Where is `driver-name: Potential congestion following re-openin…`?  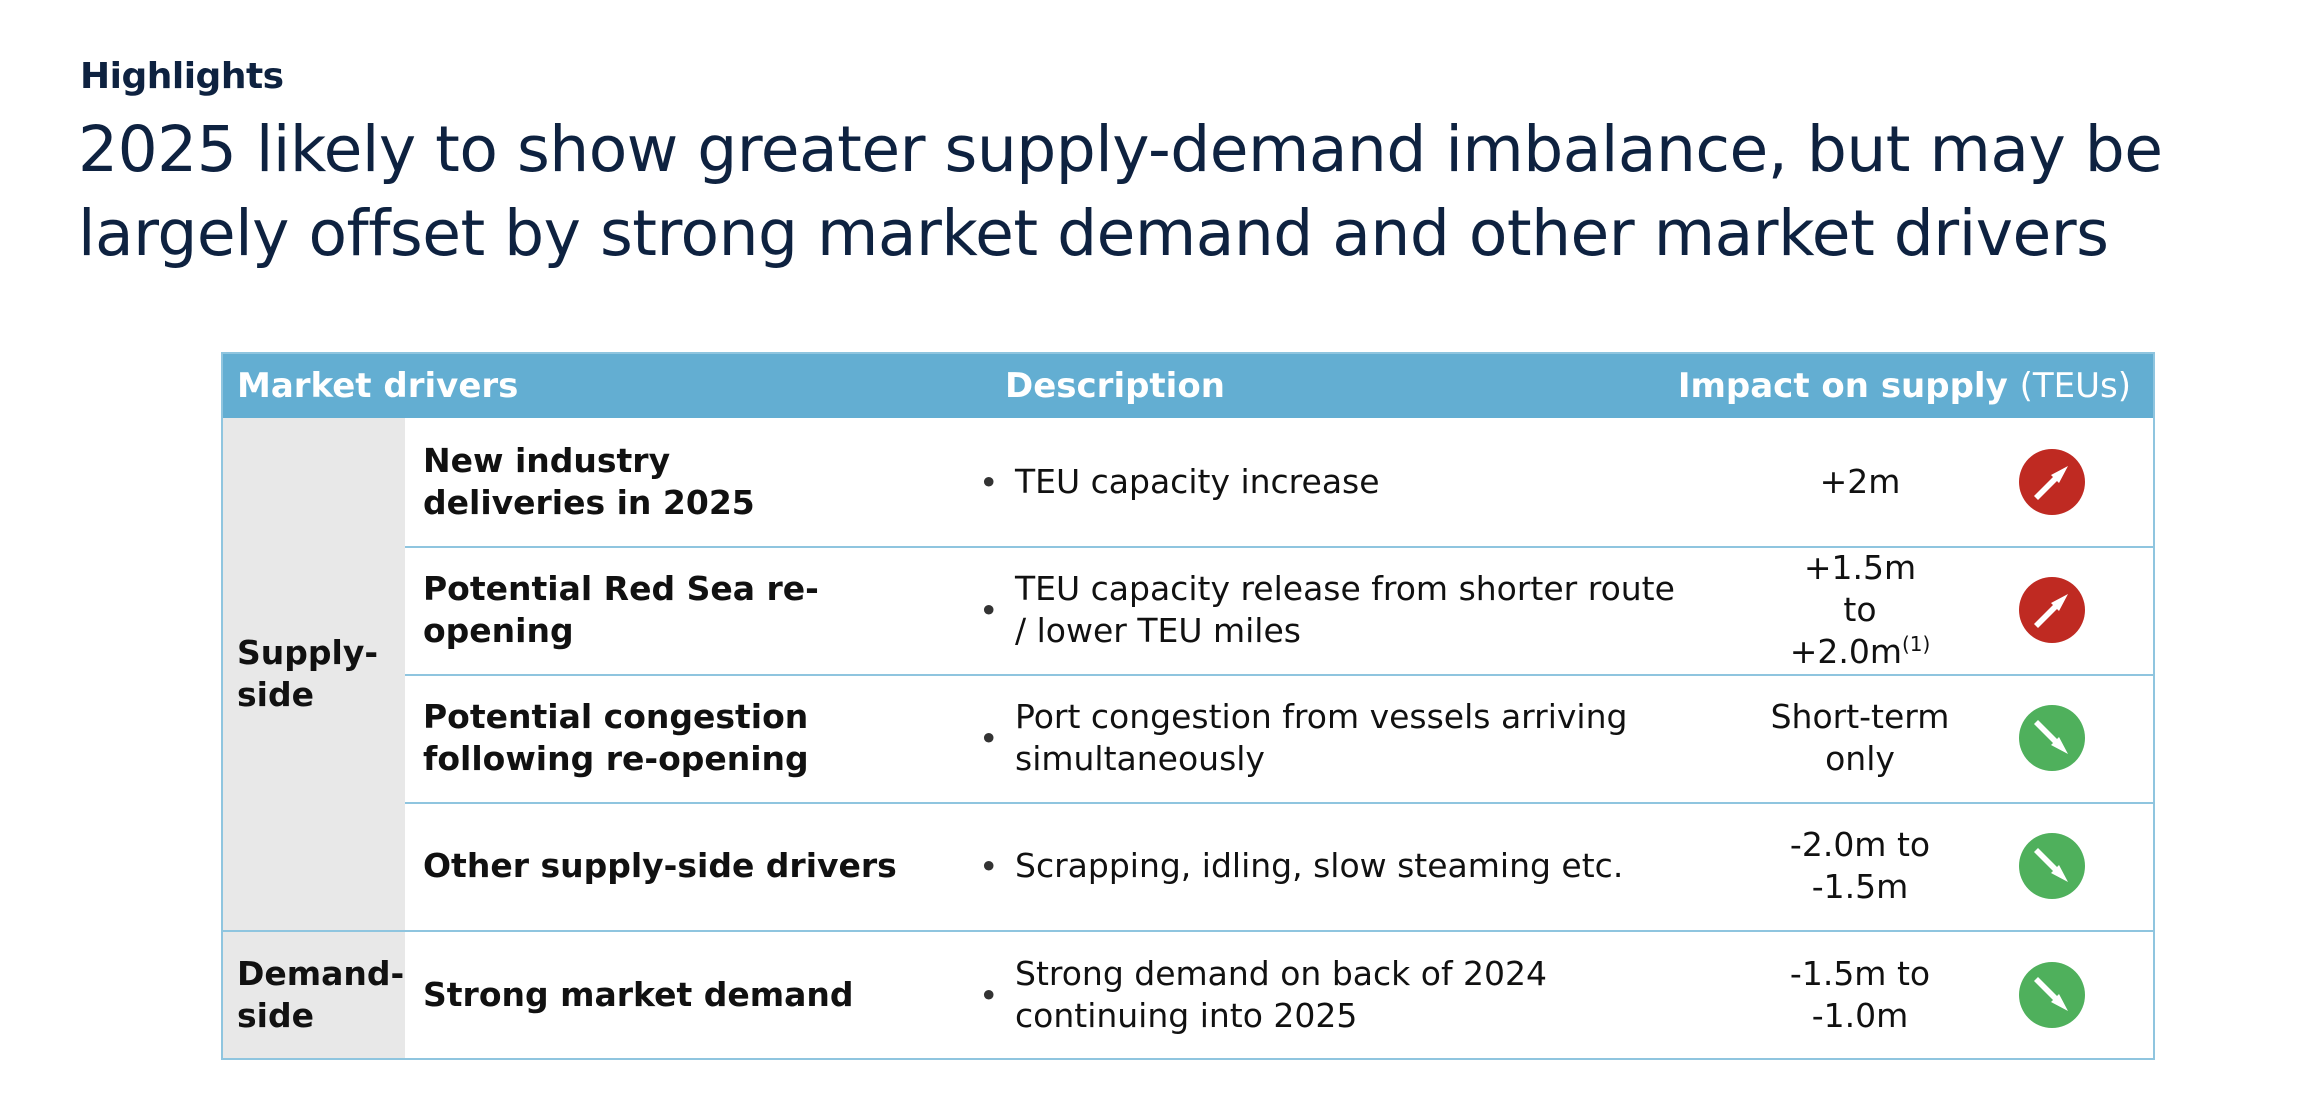 driver-name: Potential congestion following re-openin… is located at coordinates (616, 737).